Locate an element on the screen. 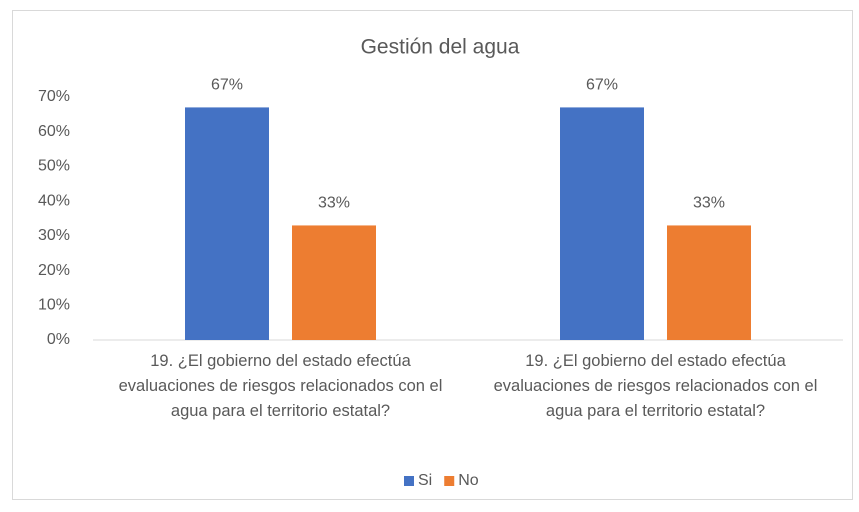  y-tick-label: 20% is located at coordinates (54, 270).